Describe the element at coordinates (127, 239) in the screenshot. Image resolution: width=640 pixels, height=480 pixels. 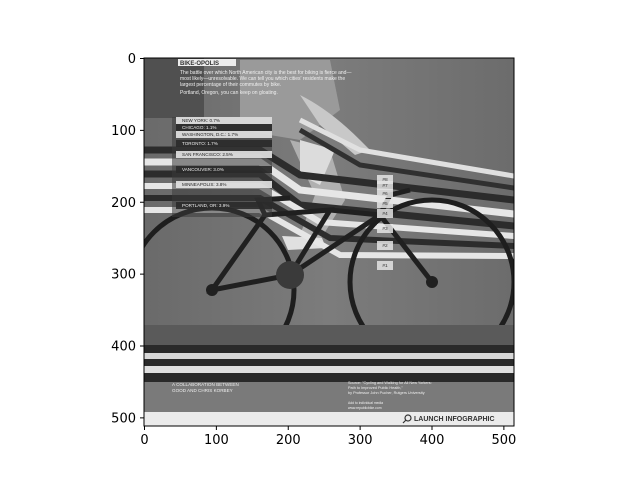
I see `y-axis: 0 100 200 300 400 500` at that location.